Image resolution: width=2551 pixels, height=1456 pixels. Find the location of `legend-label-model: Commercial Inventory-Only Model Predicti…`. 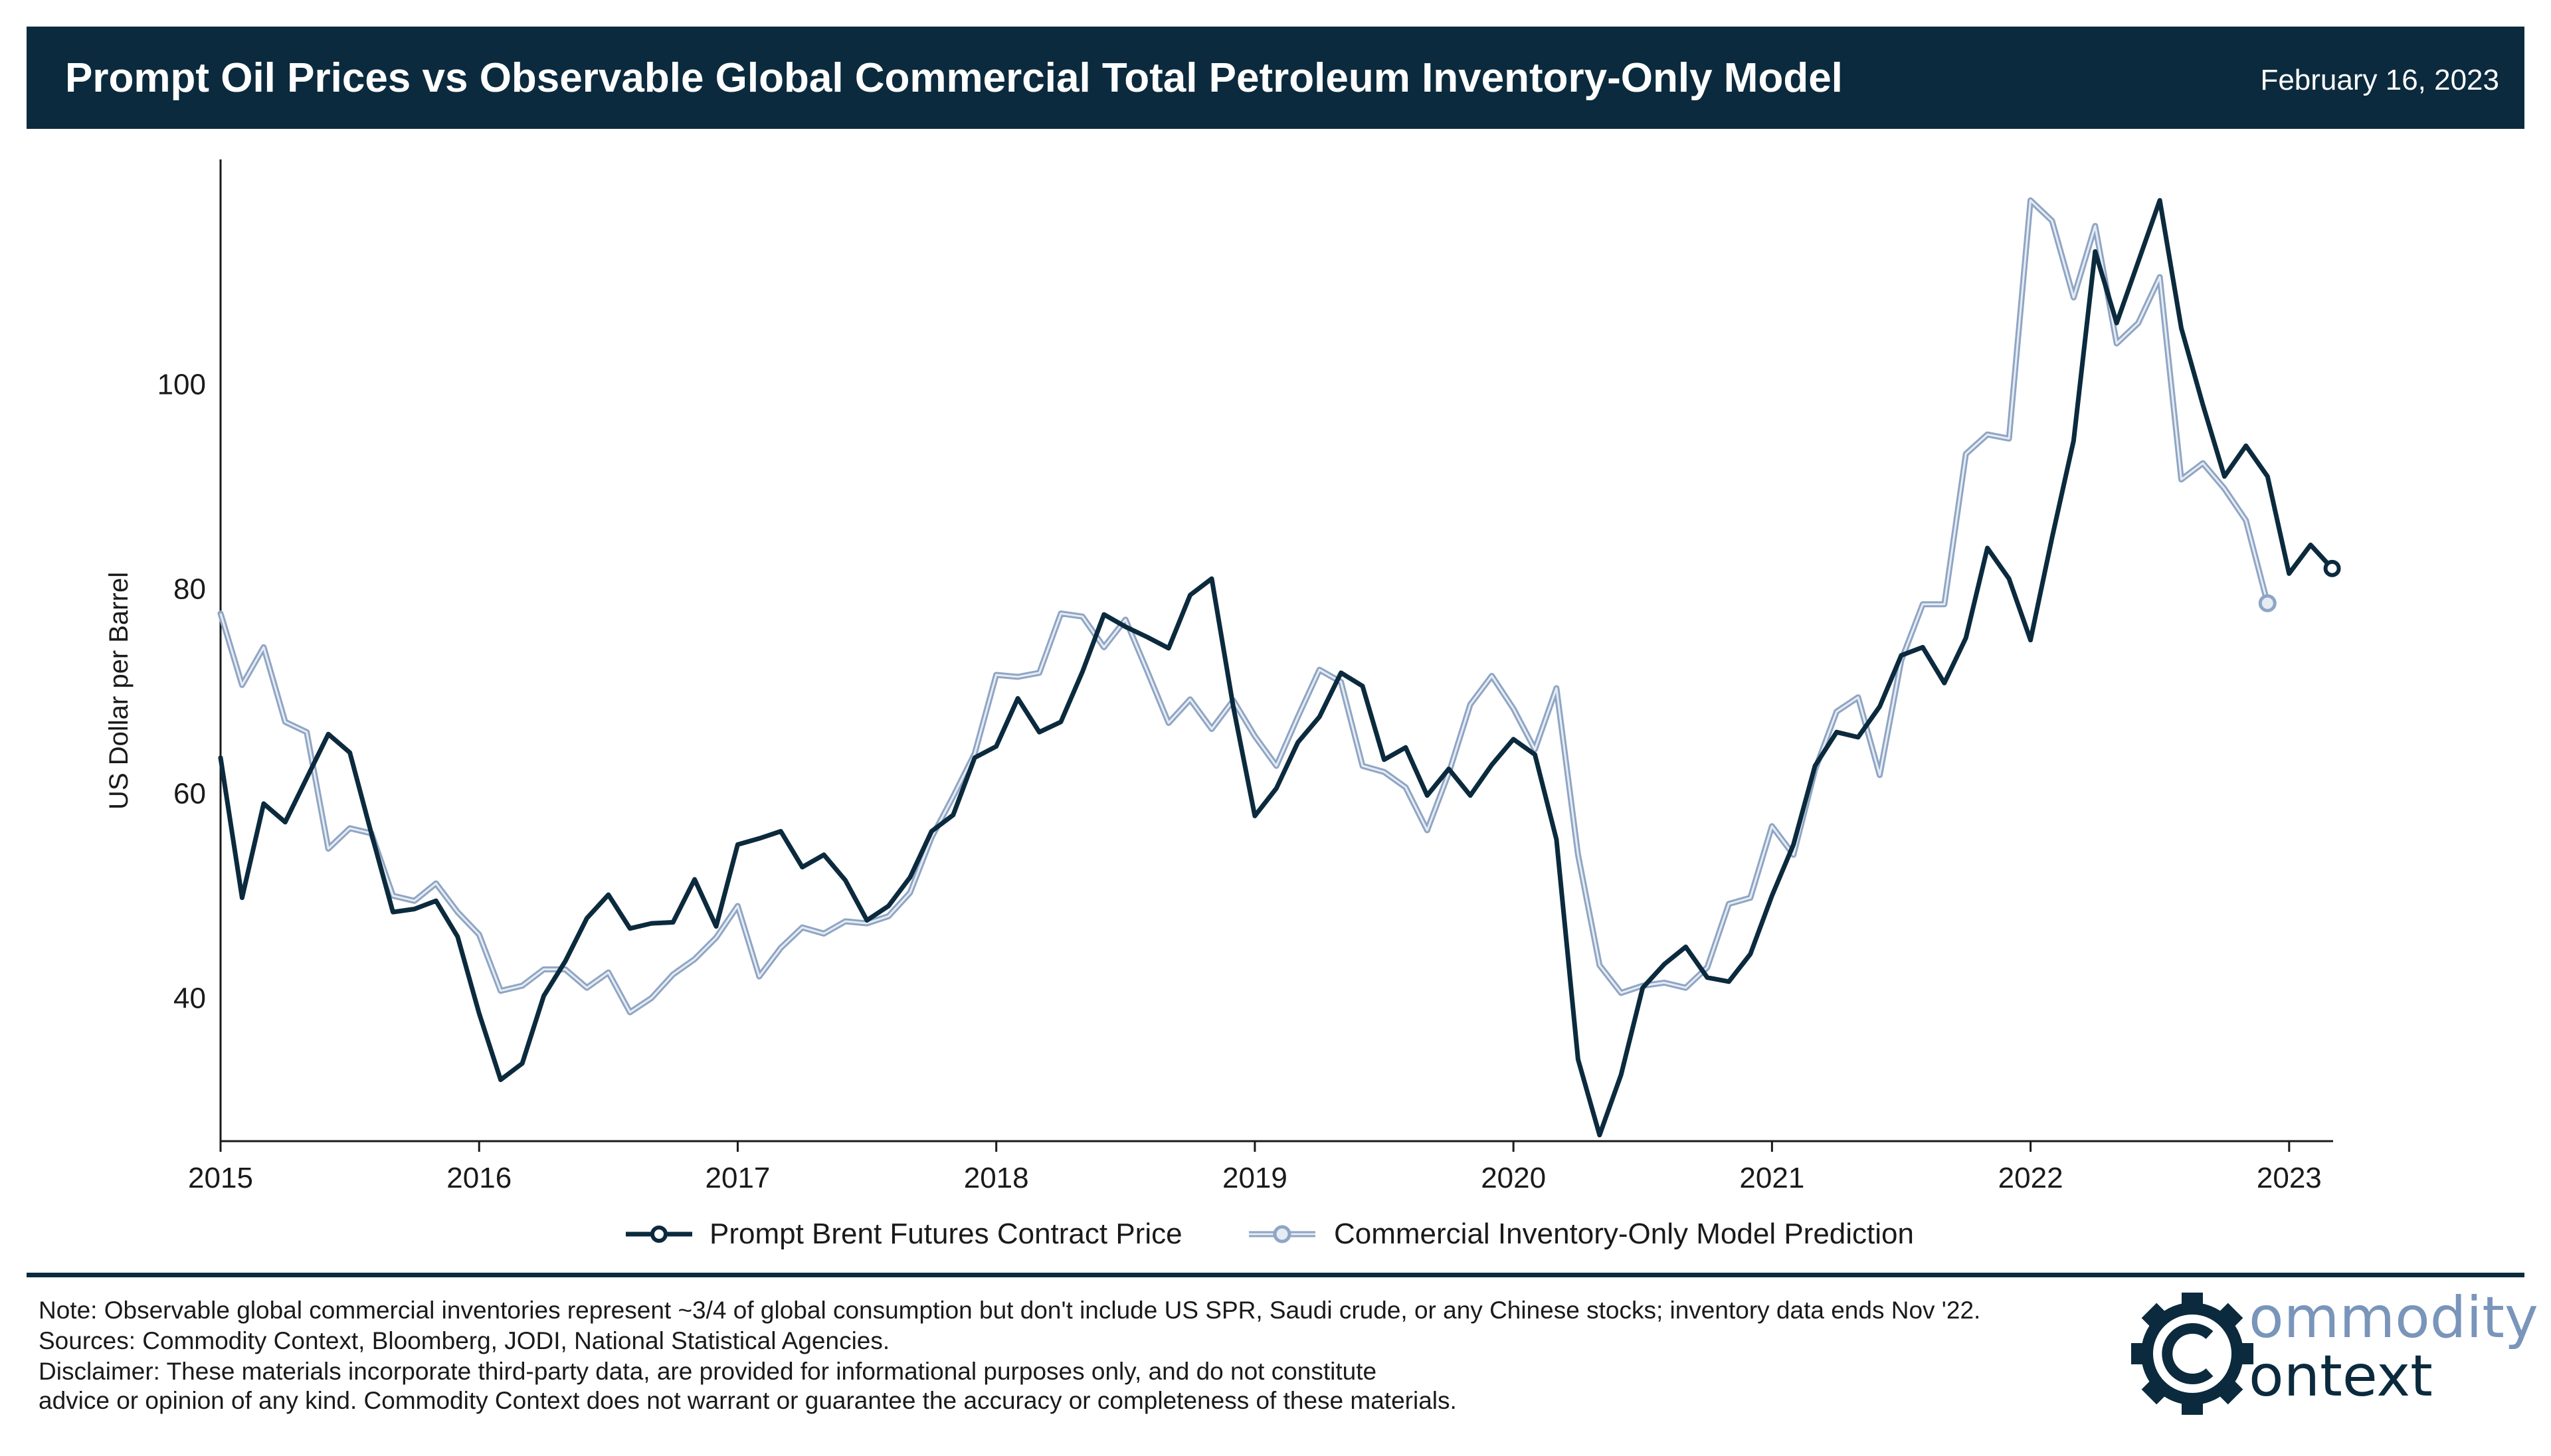

legend-label-model: Commercial Inventory-Only Model Predicti… is located at coordinates (1624, 1234).